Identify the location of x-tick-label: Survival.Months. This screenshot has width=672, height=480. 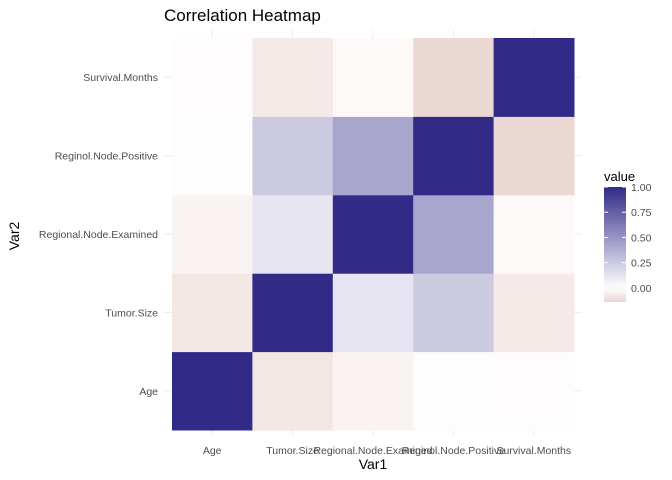
(533, 451).